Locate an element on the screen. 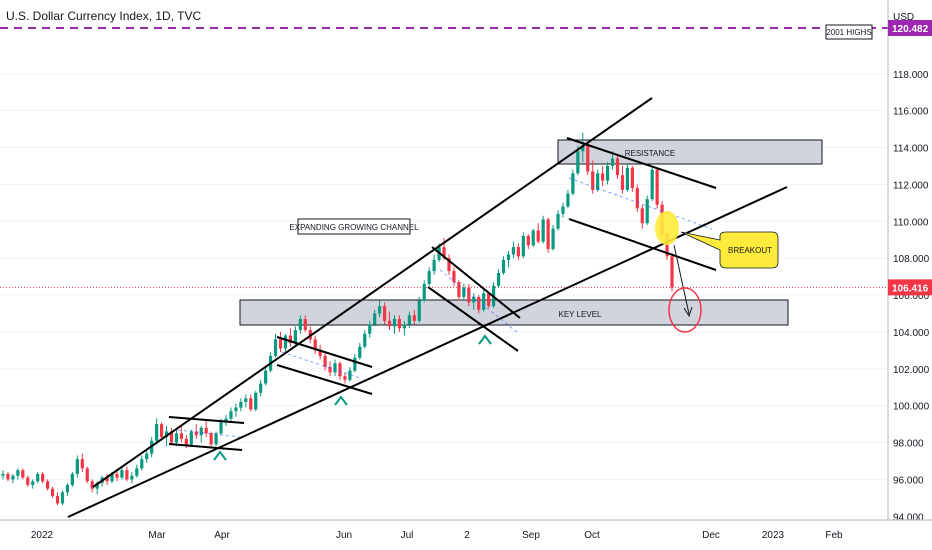  y-tick-label: 106.000 is located at coordinates (911, 296).